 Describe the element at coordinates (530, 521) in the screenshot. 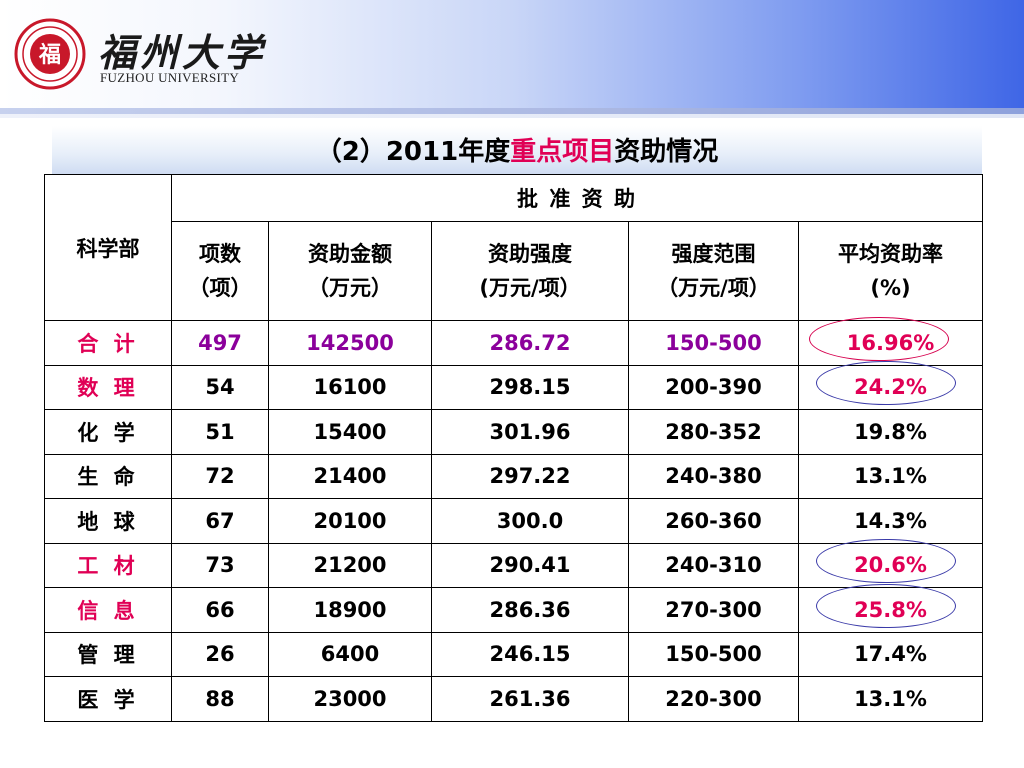

I see `cell-intensity: 300.0` at that location.